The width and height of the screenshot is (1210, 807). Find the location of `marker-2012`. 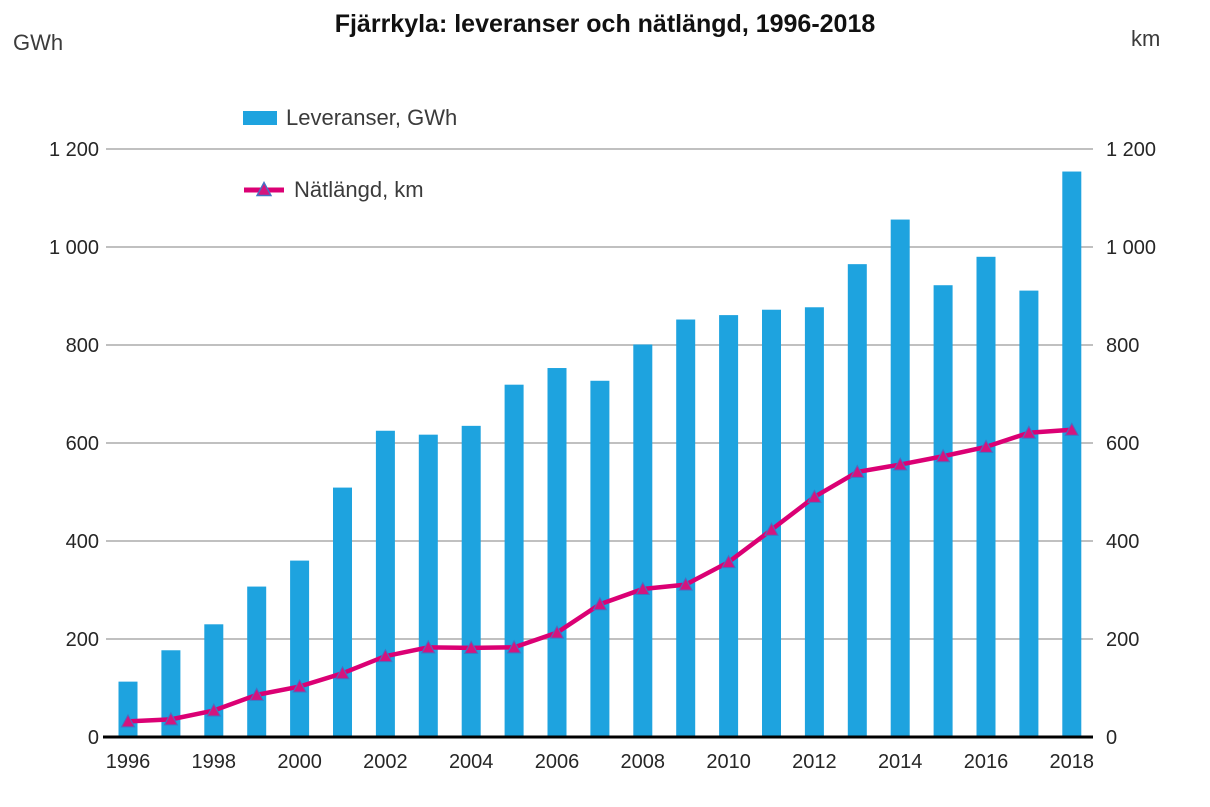

marker-2012 is located at coordinates (814, 496).